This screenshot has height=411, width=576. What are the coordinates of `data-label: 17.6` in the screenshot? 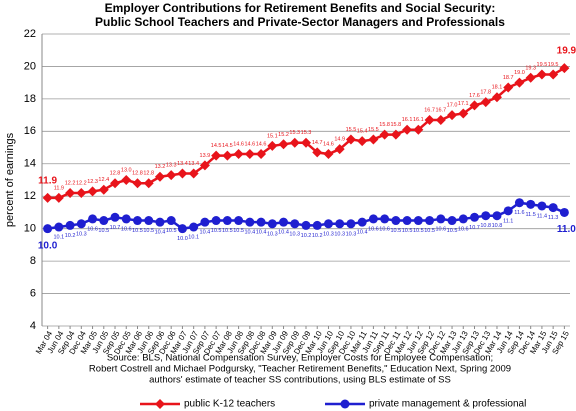 It's located at (474, 96).